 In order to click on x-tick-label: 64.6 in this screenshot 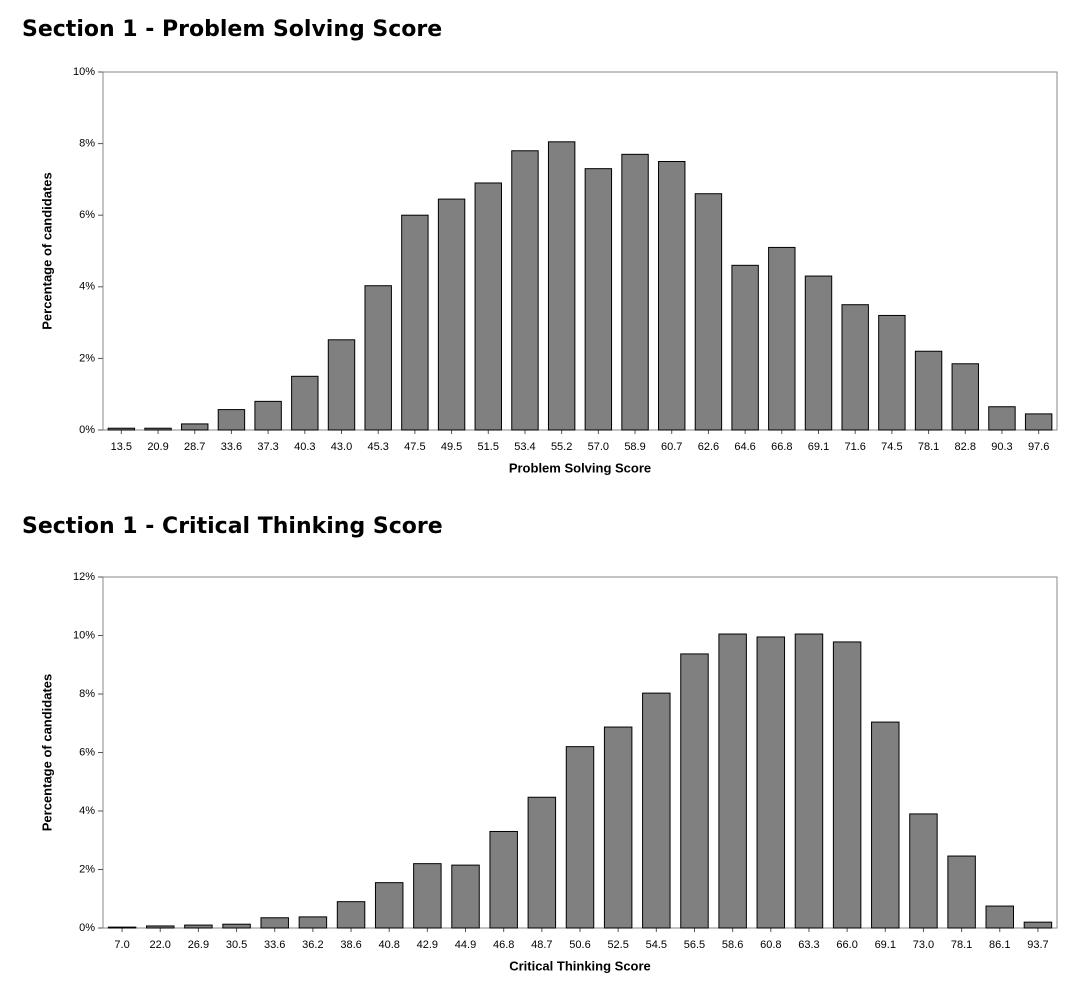, I will do `click(744, 447)`.